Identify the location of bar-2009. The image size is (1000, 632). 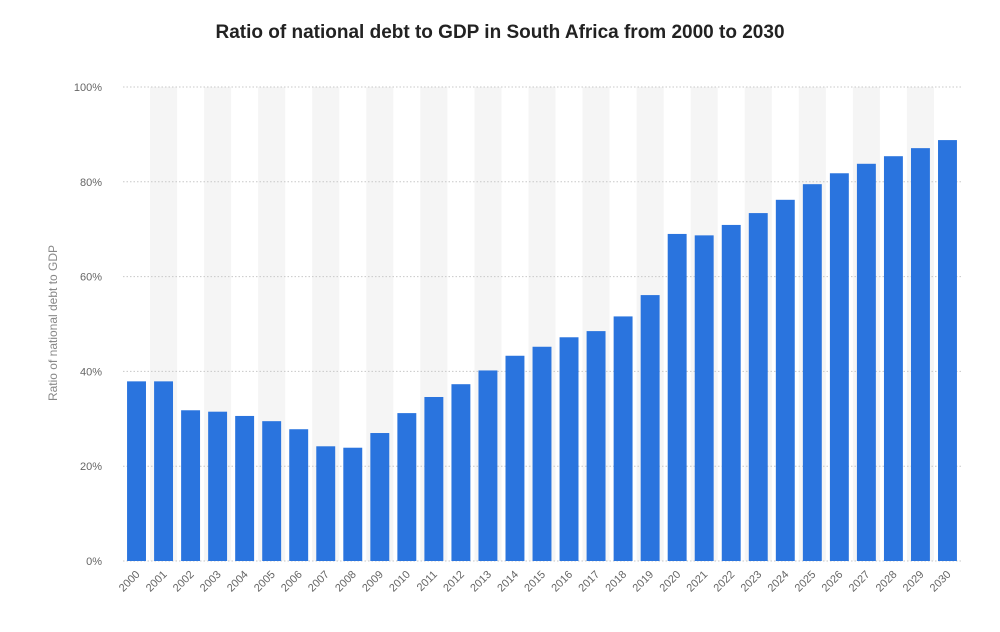
(380, 497).